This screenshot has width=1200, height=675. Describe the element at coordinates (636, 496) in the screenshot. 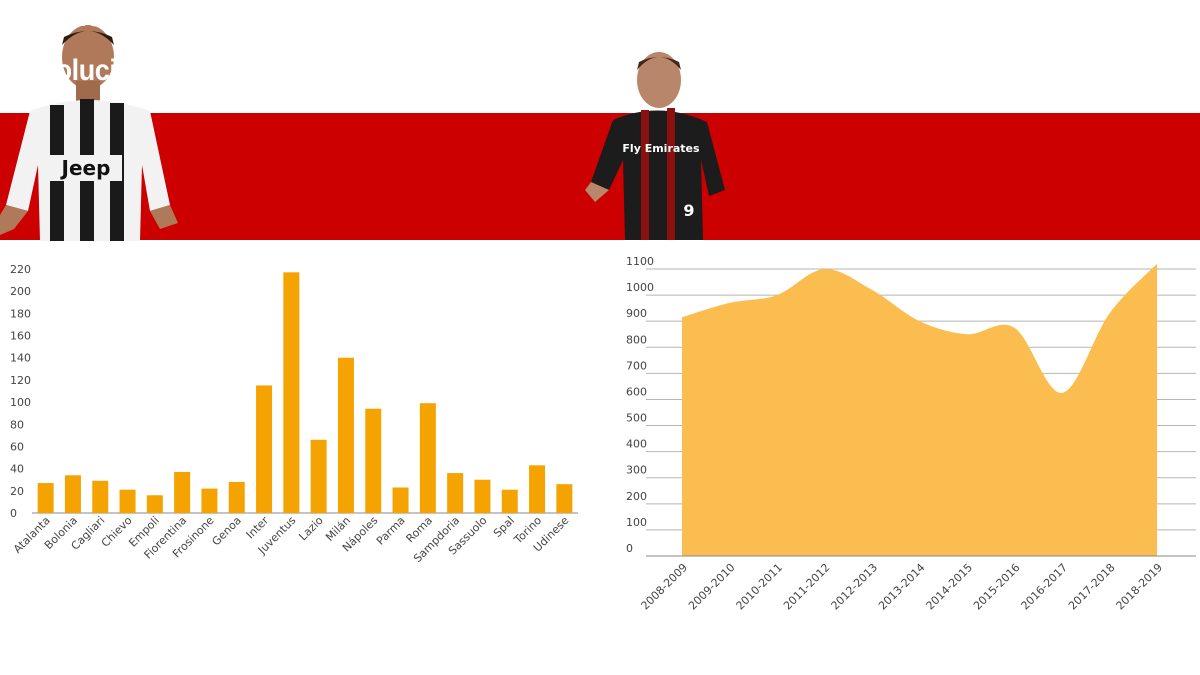

I see `area-y-tick-label-2: 200` at that location.